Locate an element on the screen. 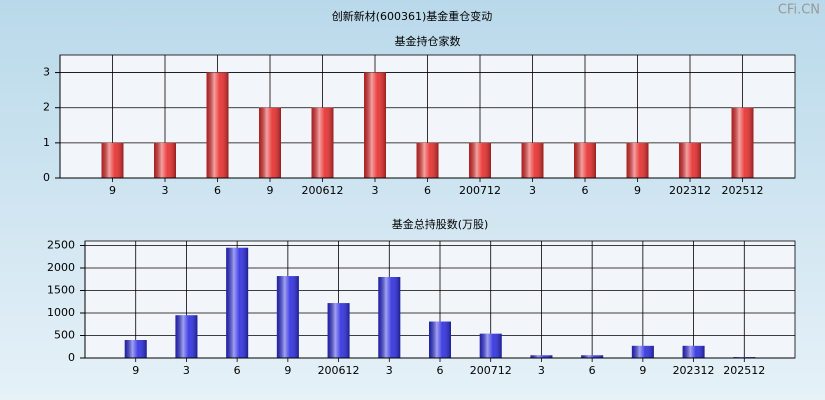 Image resolution: width=825 pixels, height=400 pixels. watermark: CFi.CN is located at coordinates (799, 10).